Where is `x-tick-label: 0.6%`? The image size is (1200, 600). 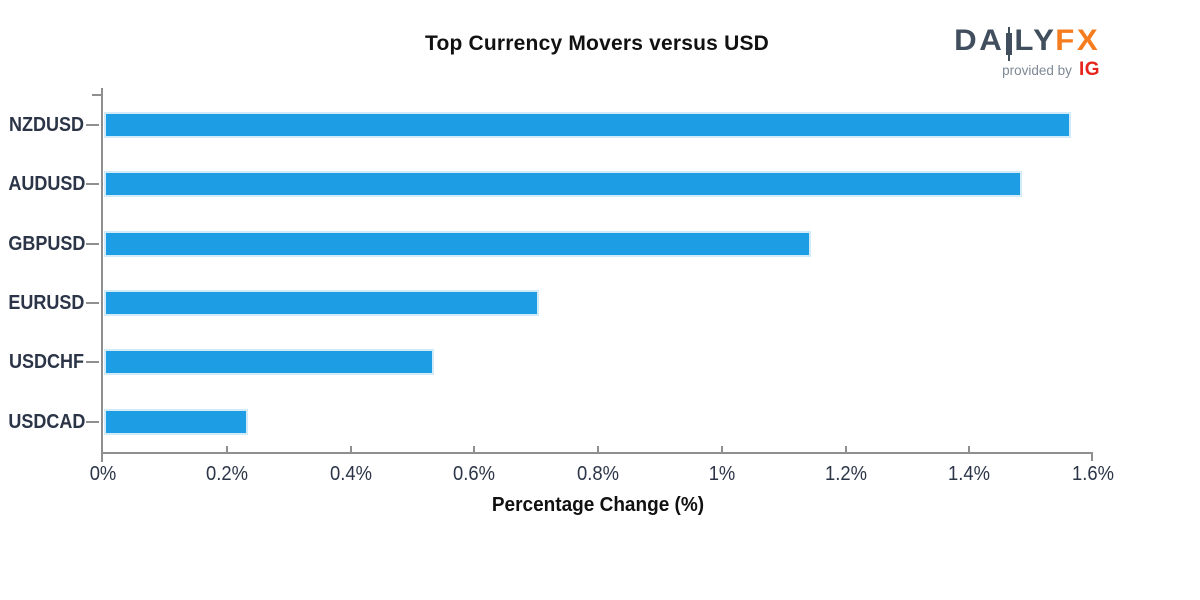
x-tick-label: 0.6% is located at coordinates (474, 474).